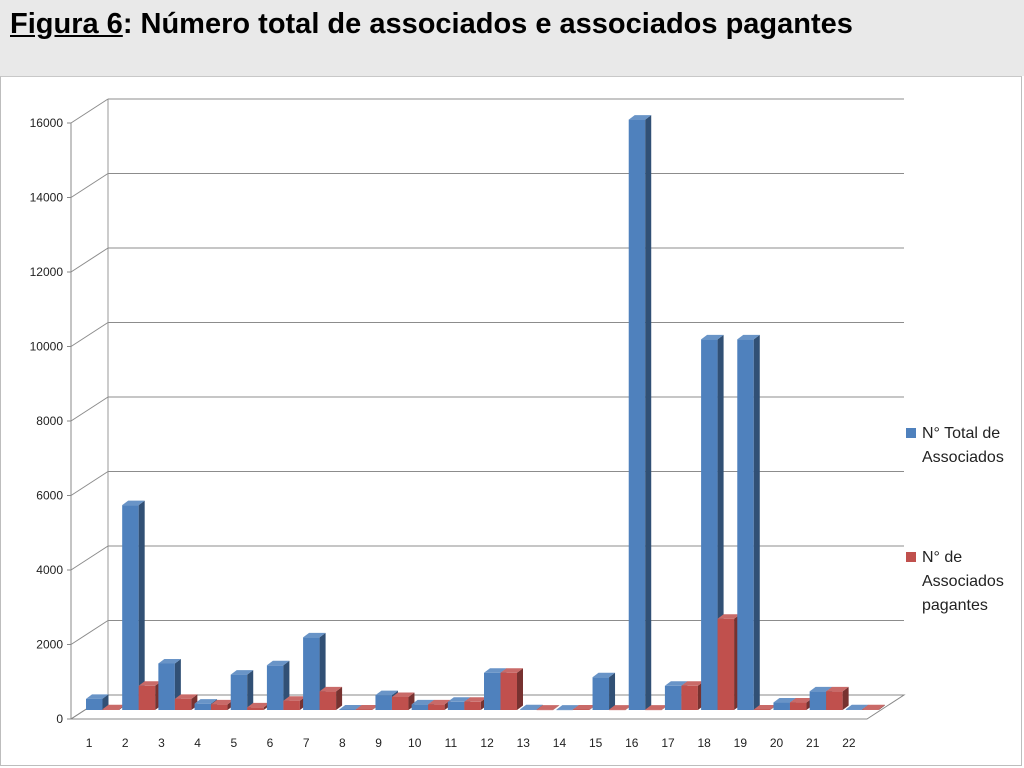  Describe the element at coordinates (47, 272) in the screenshot. I see `y-tick-label: 12000` at that location.